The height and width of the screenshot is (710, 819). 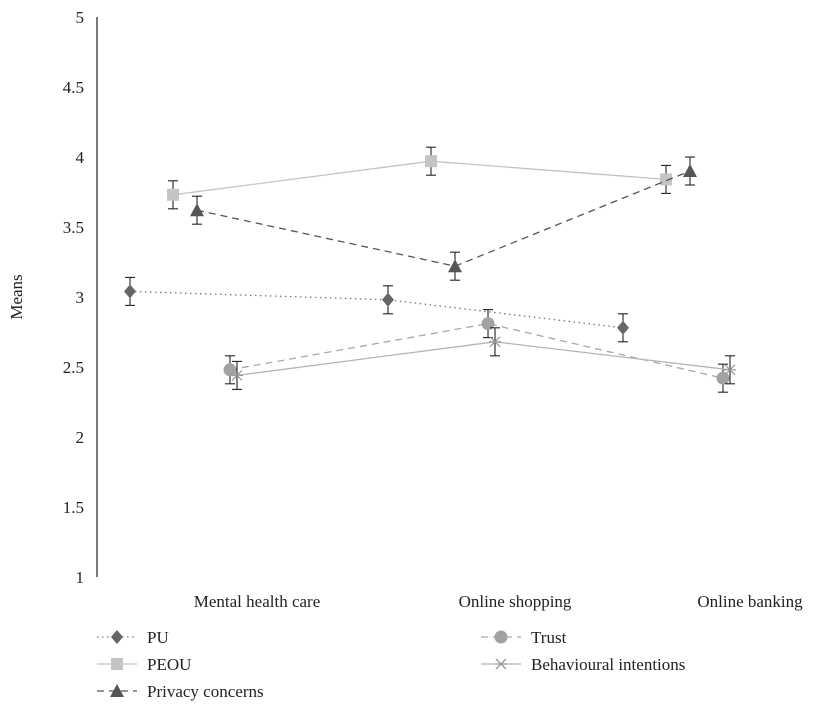 What do you see at coordinates (608, 664) in the screenshot?
I see `legend-label: Behavioural intentions` at bounding box center [608, 664].